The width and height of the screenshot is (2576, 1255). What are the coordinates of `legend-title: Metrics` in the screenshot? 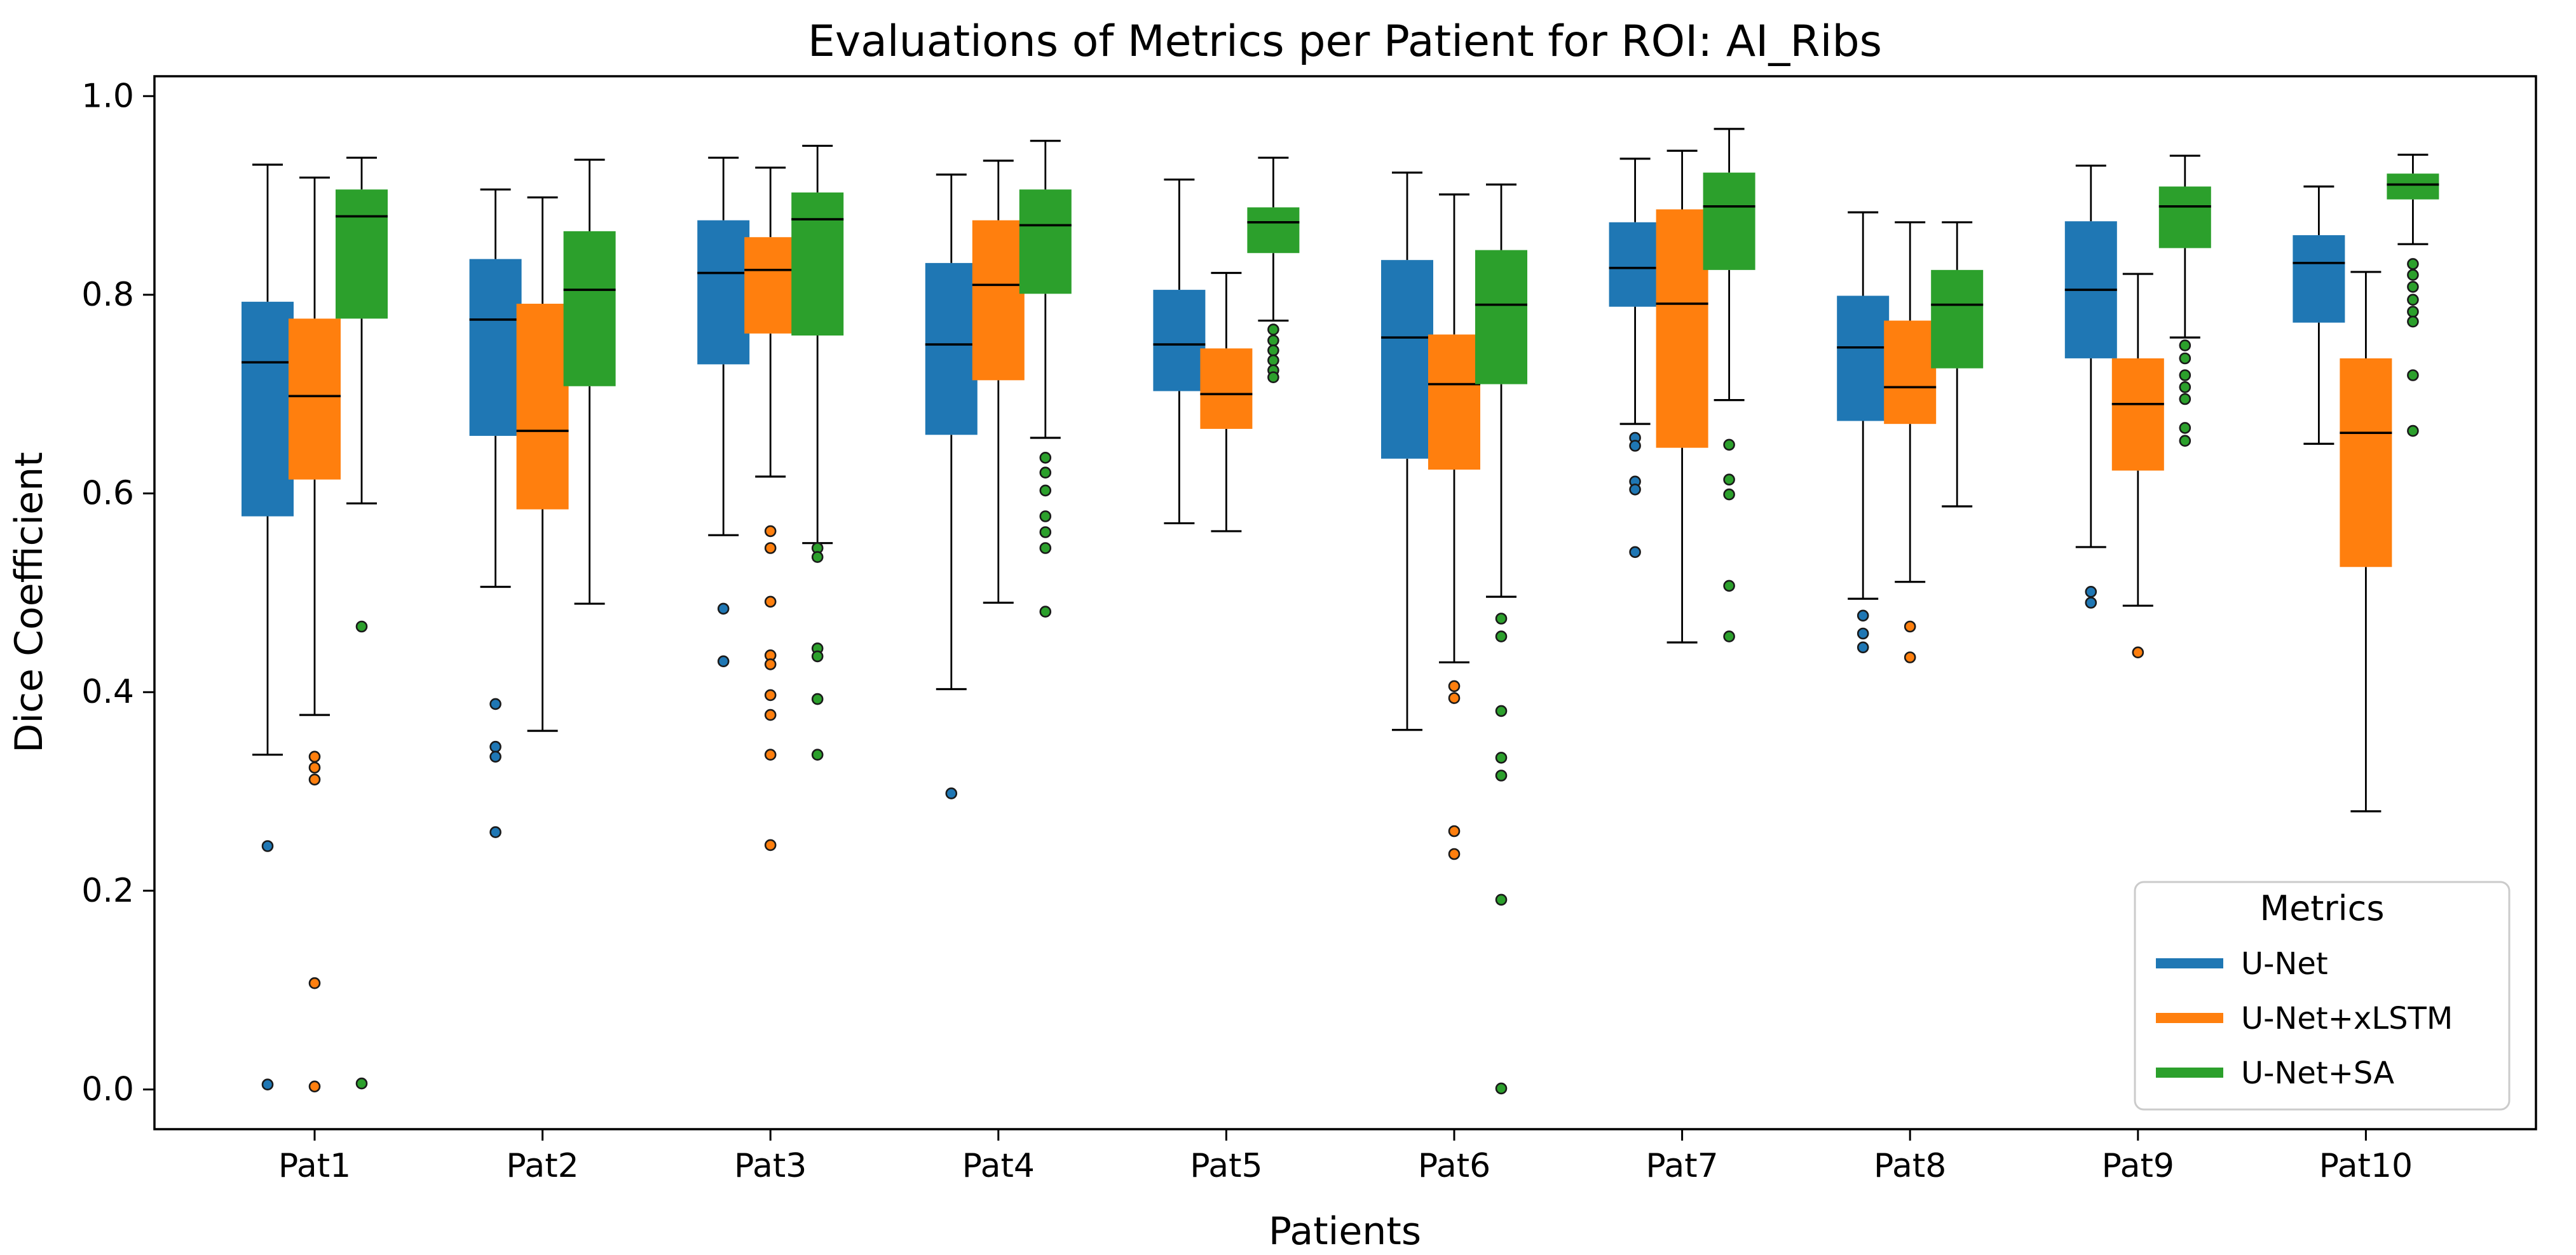 It's located at (2321, 908).